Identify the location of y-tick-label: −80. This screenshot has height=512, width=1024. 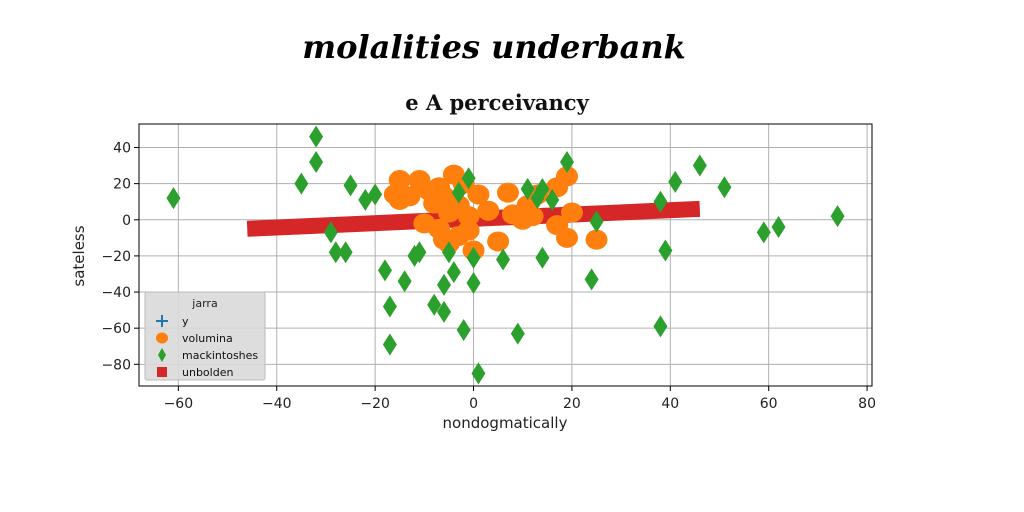
(116, 365).